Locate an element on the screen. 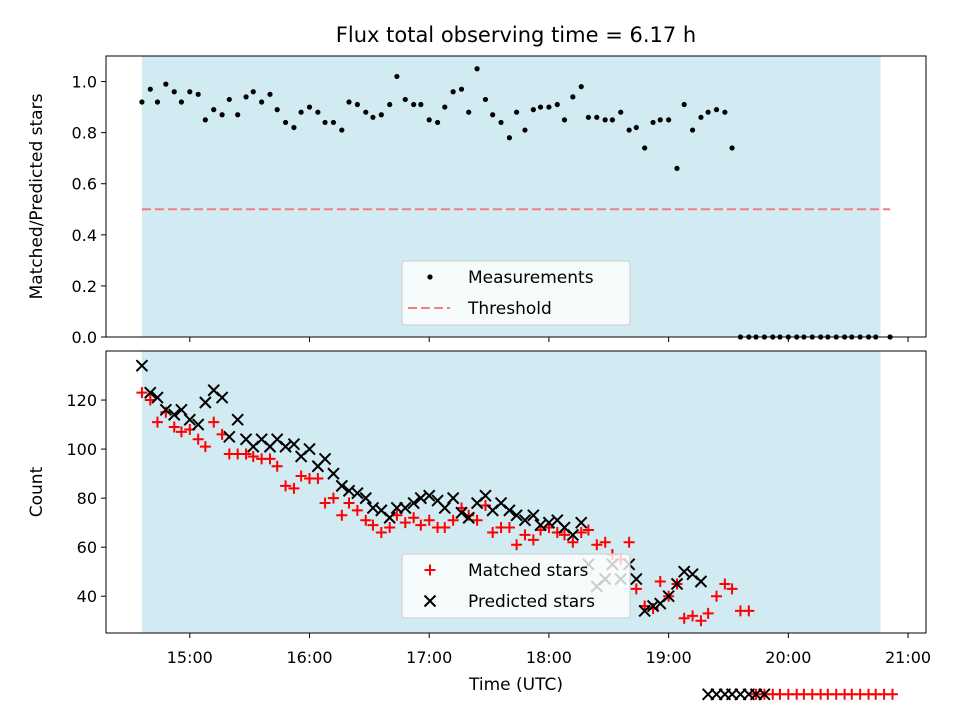 The width and height of the screenshot is (960, 720). y-tick-label: 0.2 is located at coordinates (84, 286).